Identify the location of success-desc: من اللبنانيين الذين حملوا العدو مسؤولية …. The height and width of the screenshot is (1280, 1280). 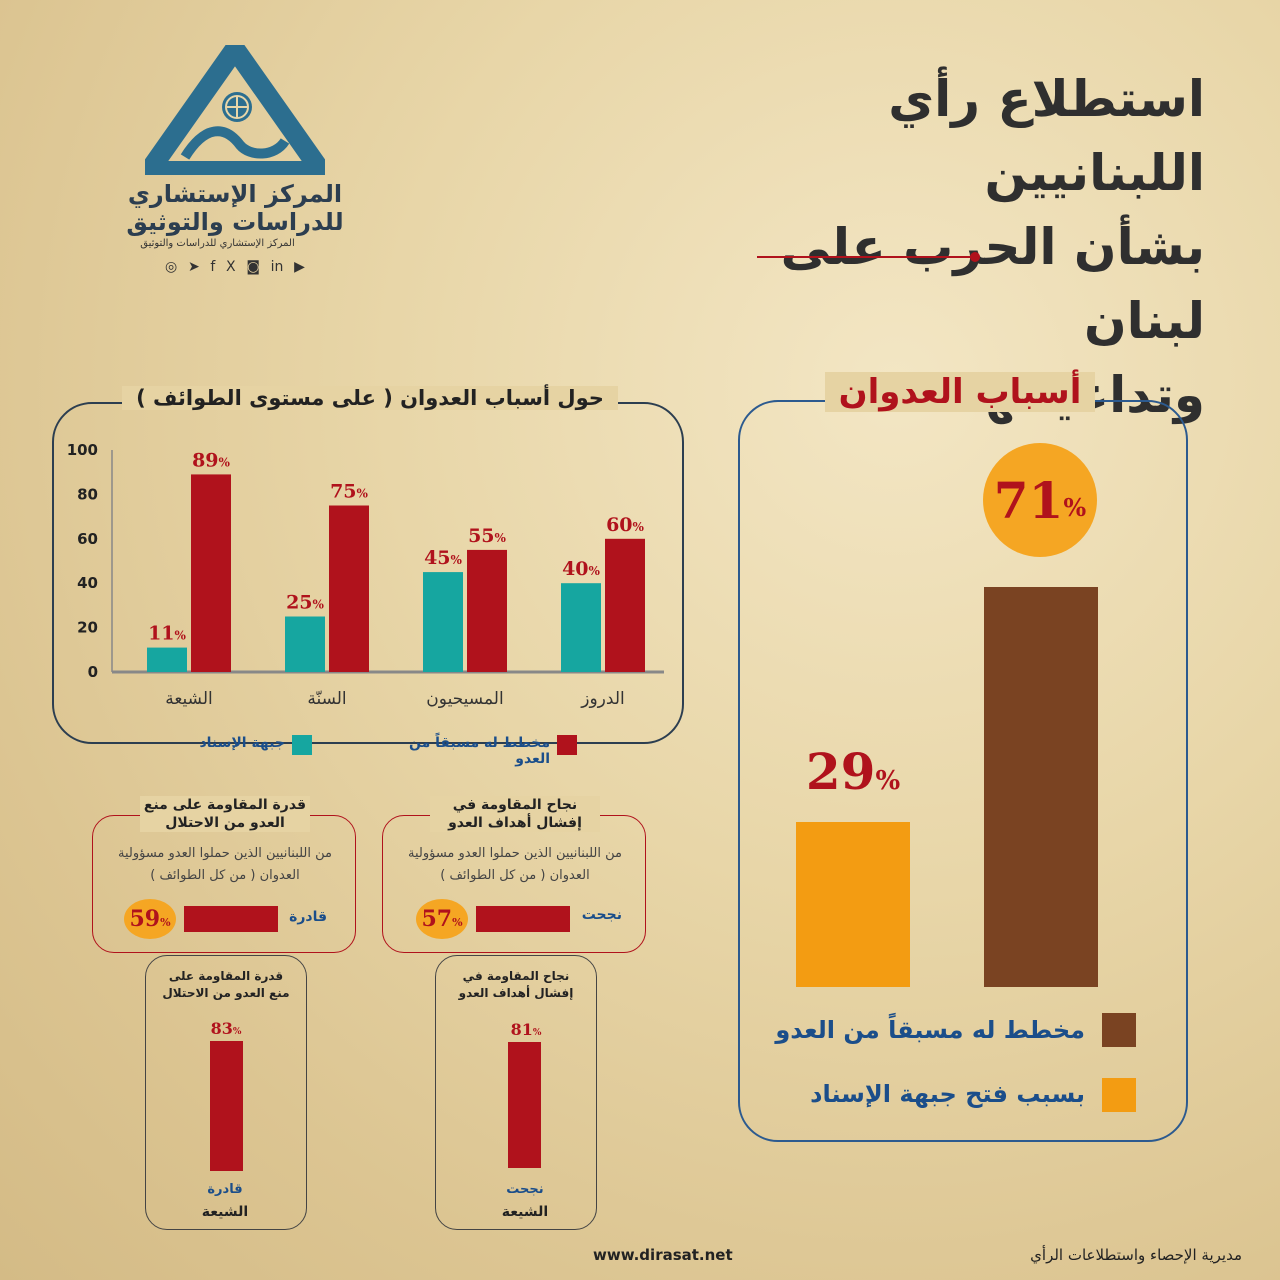
(514, 864).